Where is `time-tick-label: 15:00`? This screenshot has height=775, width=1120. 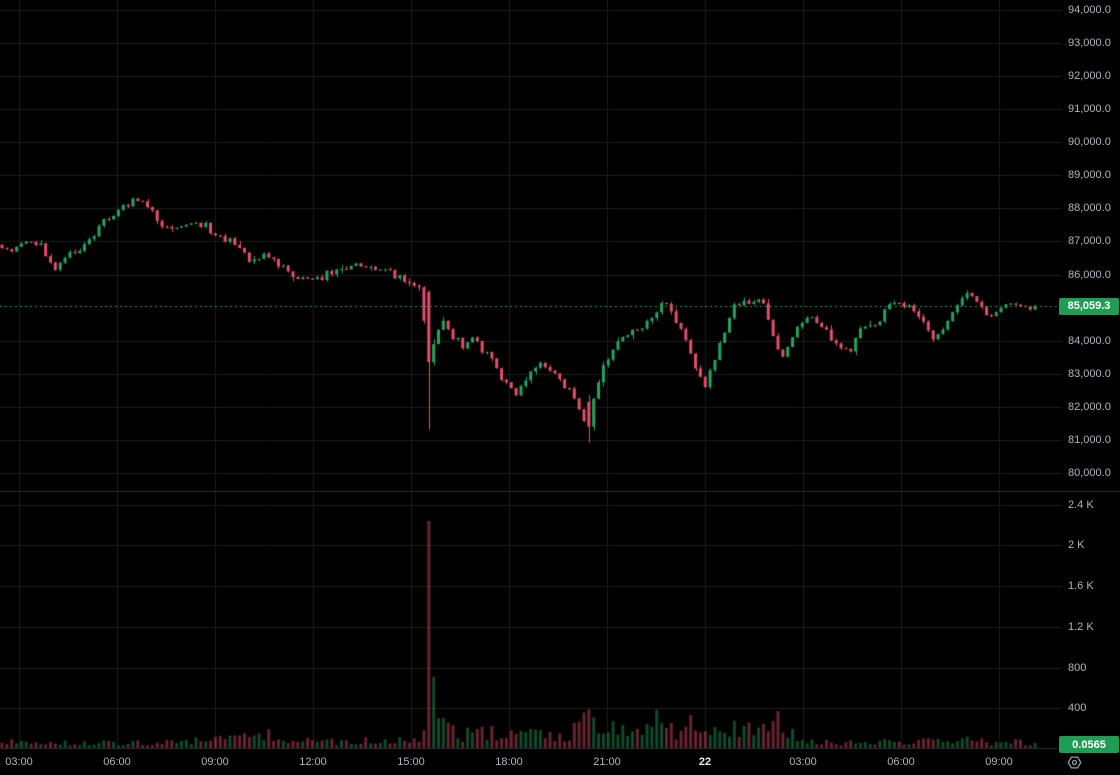 time-tick-label: 15:00 is located at coordinates (411, 762).